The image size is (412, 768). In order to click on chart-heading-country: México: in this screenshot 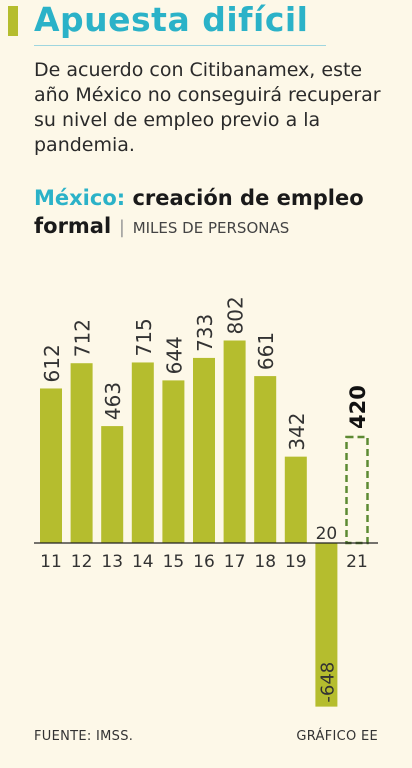, I will do `click(80, 198)`.